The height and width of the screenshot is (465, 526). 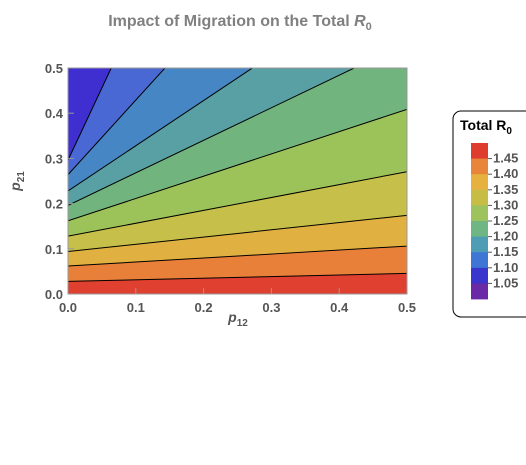 What do you see at coordinates (505, 220) in the screenshot?
I see `legend-label: 1.25` at bounding box center [505, 220].